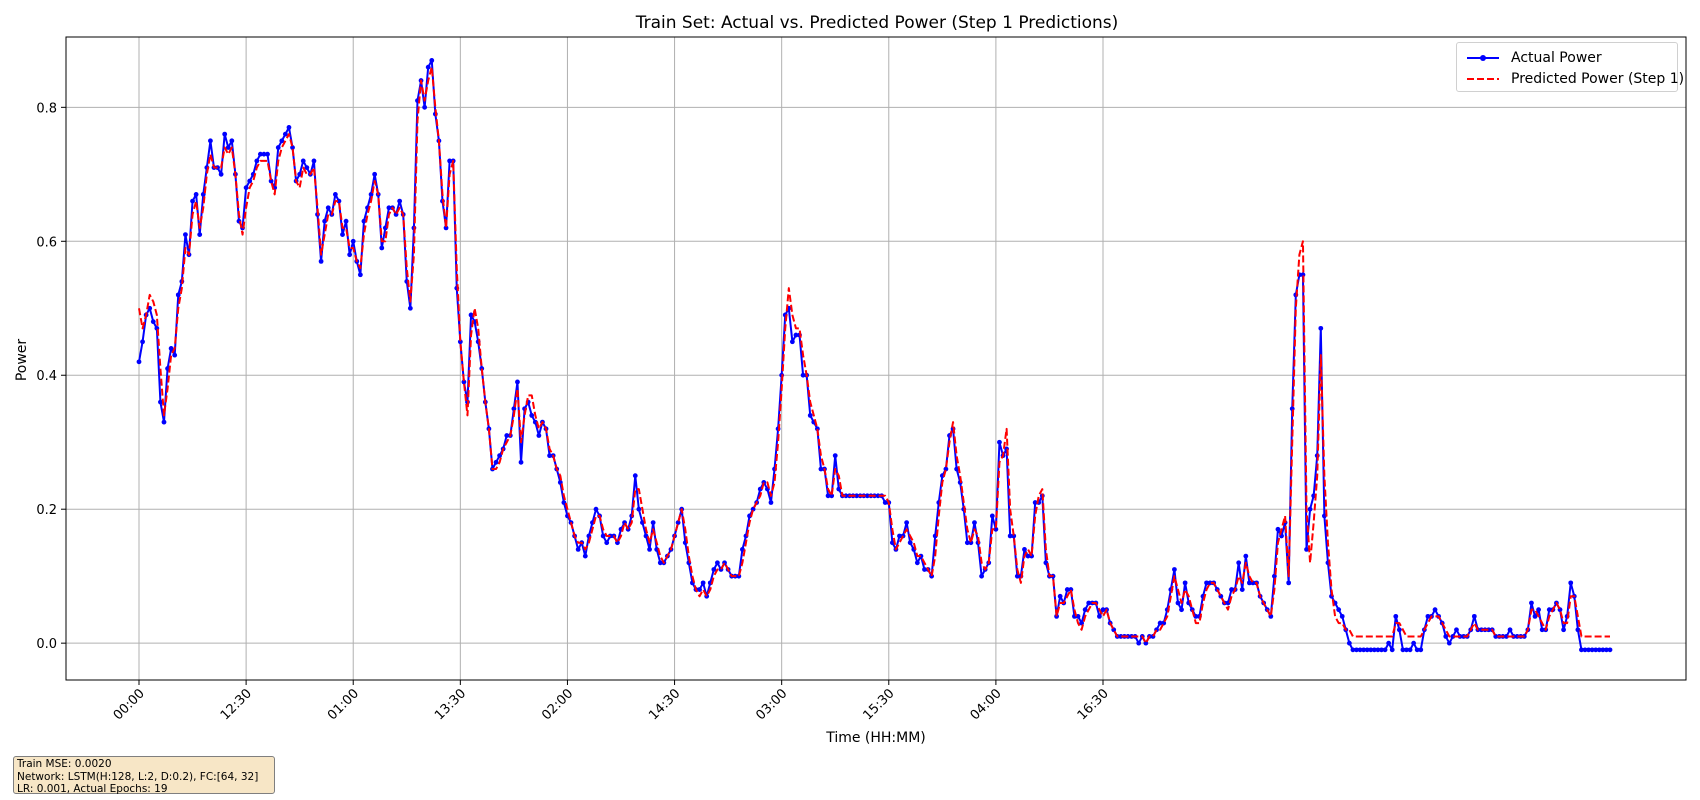  Describe the element at coordinates (1570, 67) in the screenshot. I see `legend: Actual Power Predicted Power (Step 1)` at that location.